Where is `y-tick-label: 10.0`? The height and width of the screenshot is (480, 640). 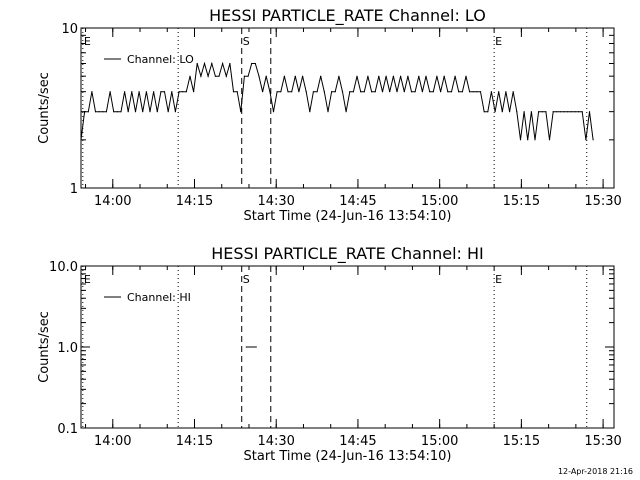
y-tick-label: 10.0 is located at coordinates (63, 267).